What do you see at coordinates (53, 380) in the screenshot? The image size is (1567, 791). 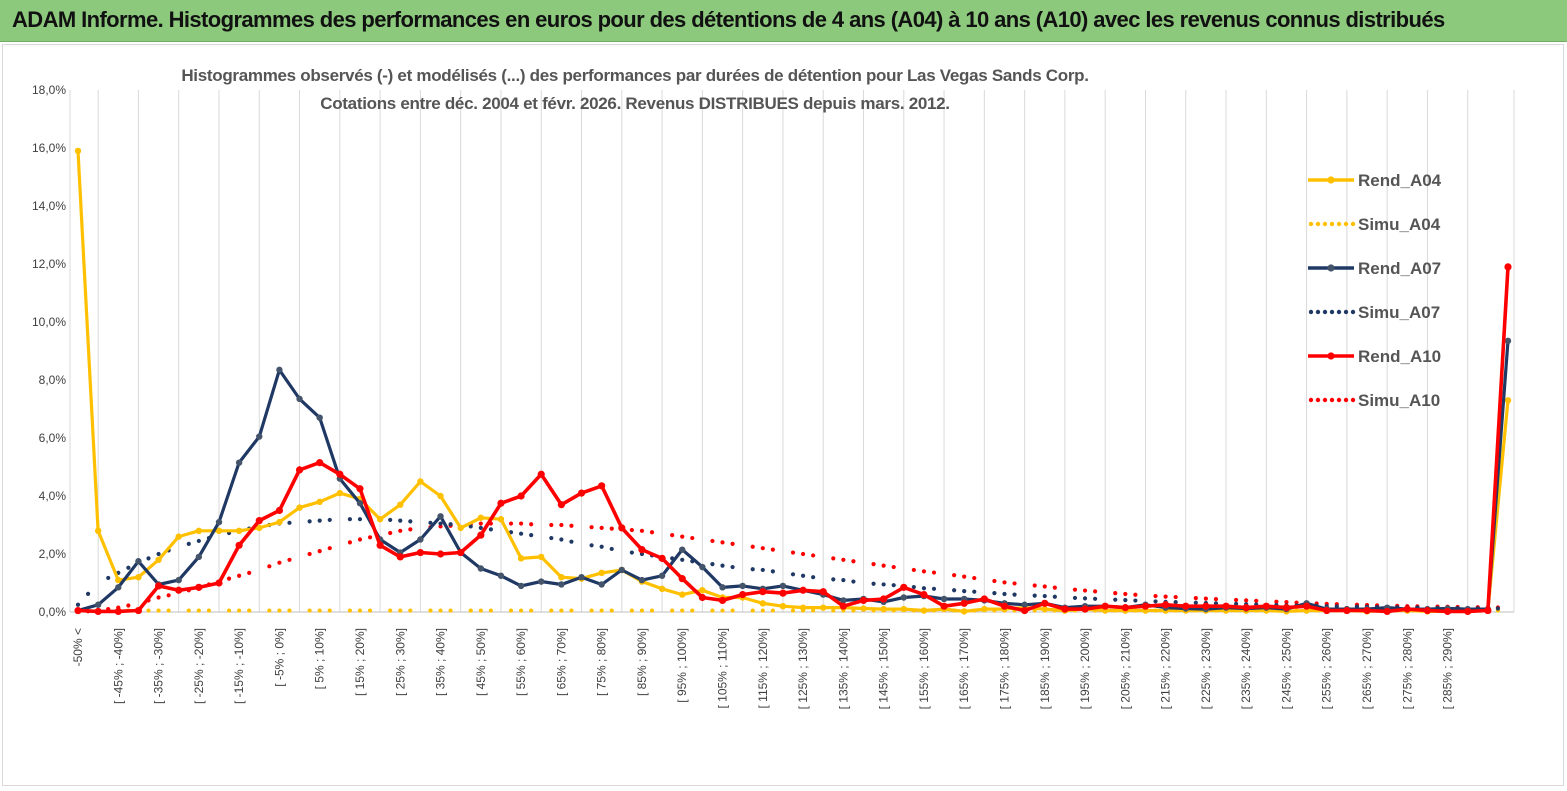 I see `y-tick-label: 8,0%` at bounding box center [53, 380].